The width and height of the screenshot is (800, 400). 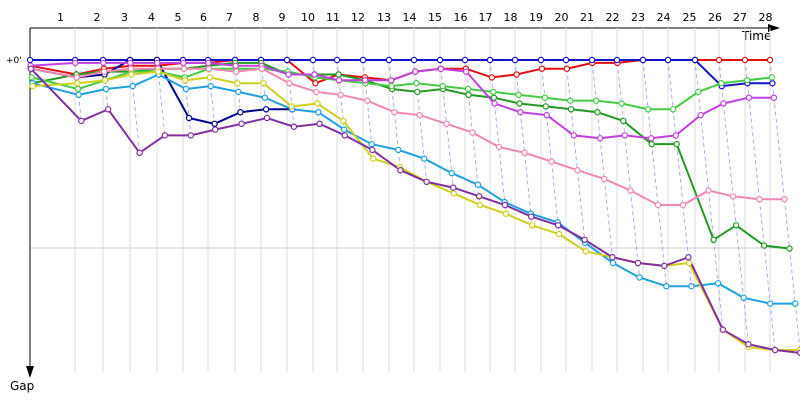 I want to click on series-line, so click(x=161, y=92).